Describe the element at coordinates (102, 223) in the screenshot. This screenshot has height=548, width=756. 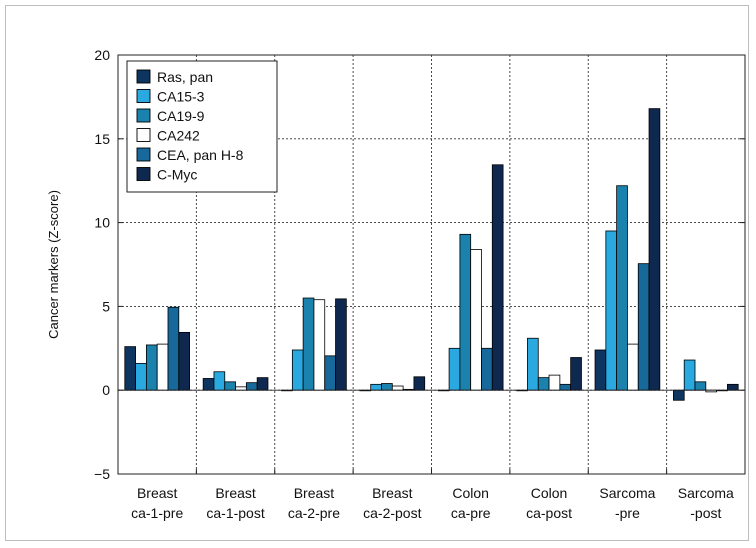
I see `y-tick-label: 10` at that location.